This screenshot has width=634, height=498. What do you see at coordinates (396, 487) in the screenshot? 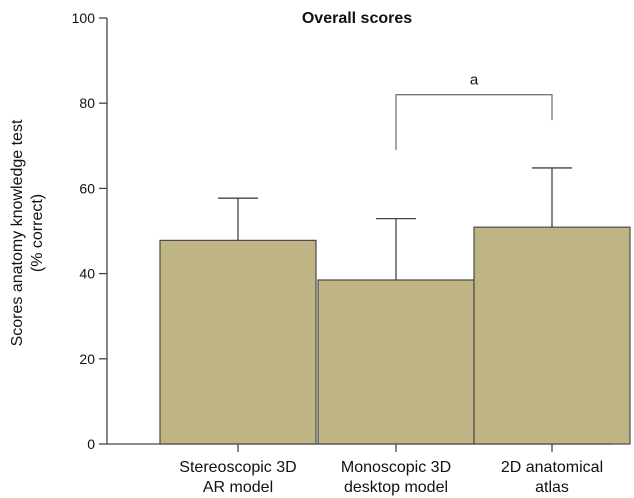
I see `x-tick-label: desktop model` at bounding box center [396, 487].